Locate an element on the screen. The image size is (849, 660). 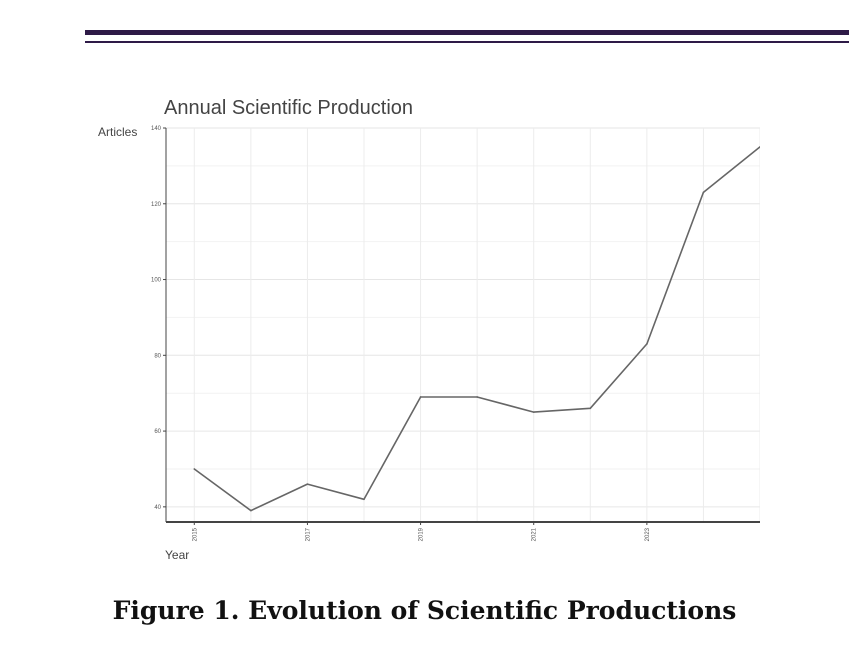
y-tick-label: 100 is located at coordinates (156, 281).